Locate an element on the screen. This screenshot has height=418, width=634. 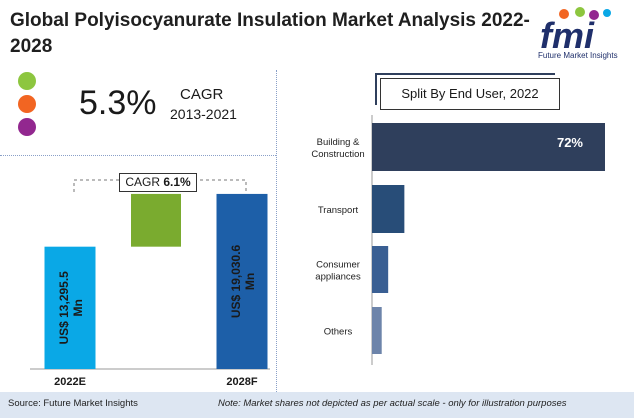
split-chart-title: Split By End User, 2022 is located at coordinates (470, 94).